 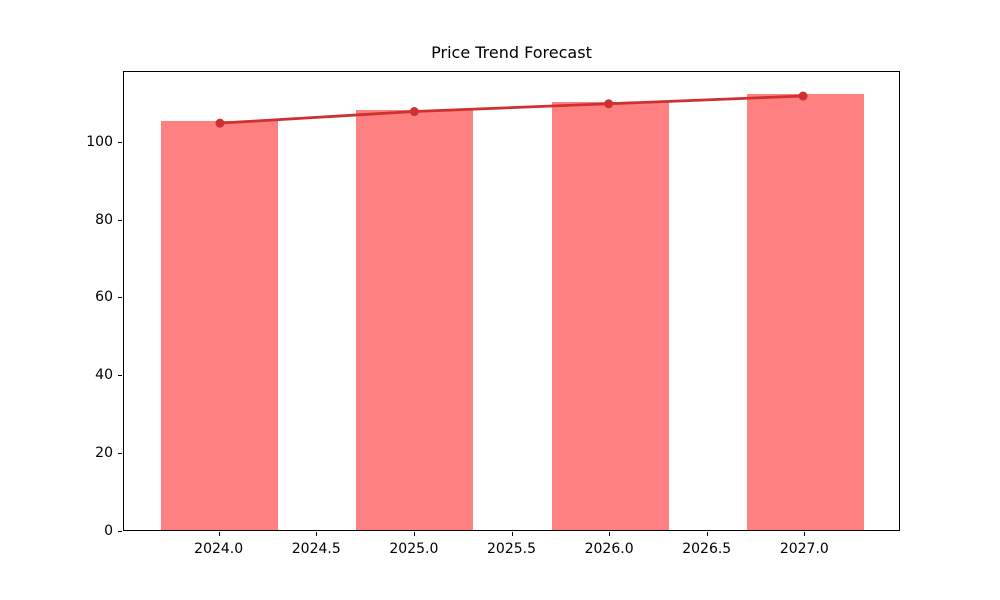 I want to click on line-marker-2025, so click(x=414, y=112).